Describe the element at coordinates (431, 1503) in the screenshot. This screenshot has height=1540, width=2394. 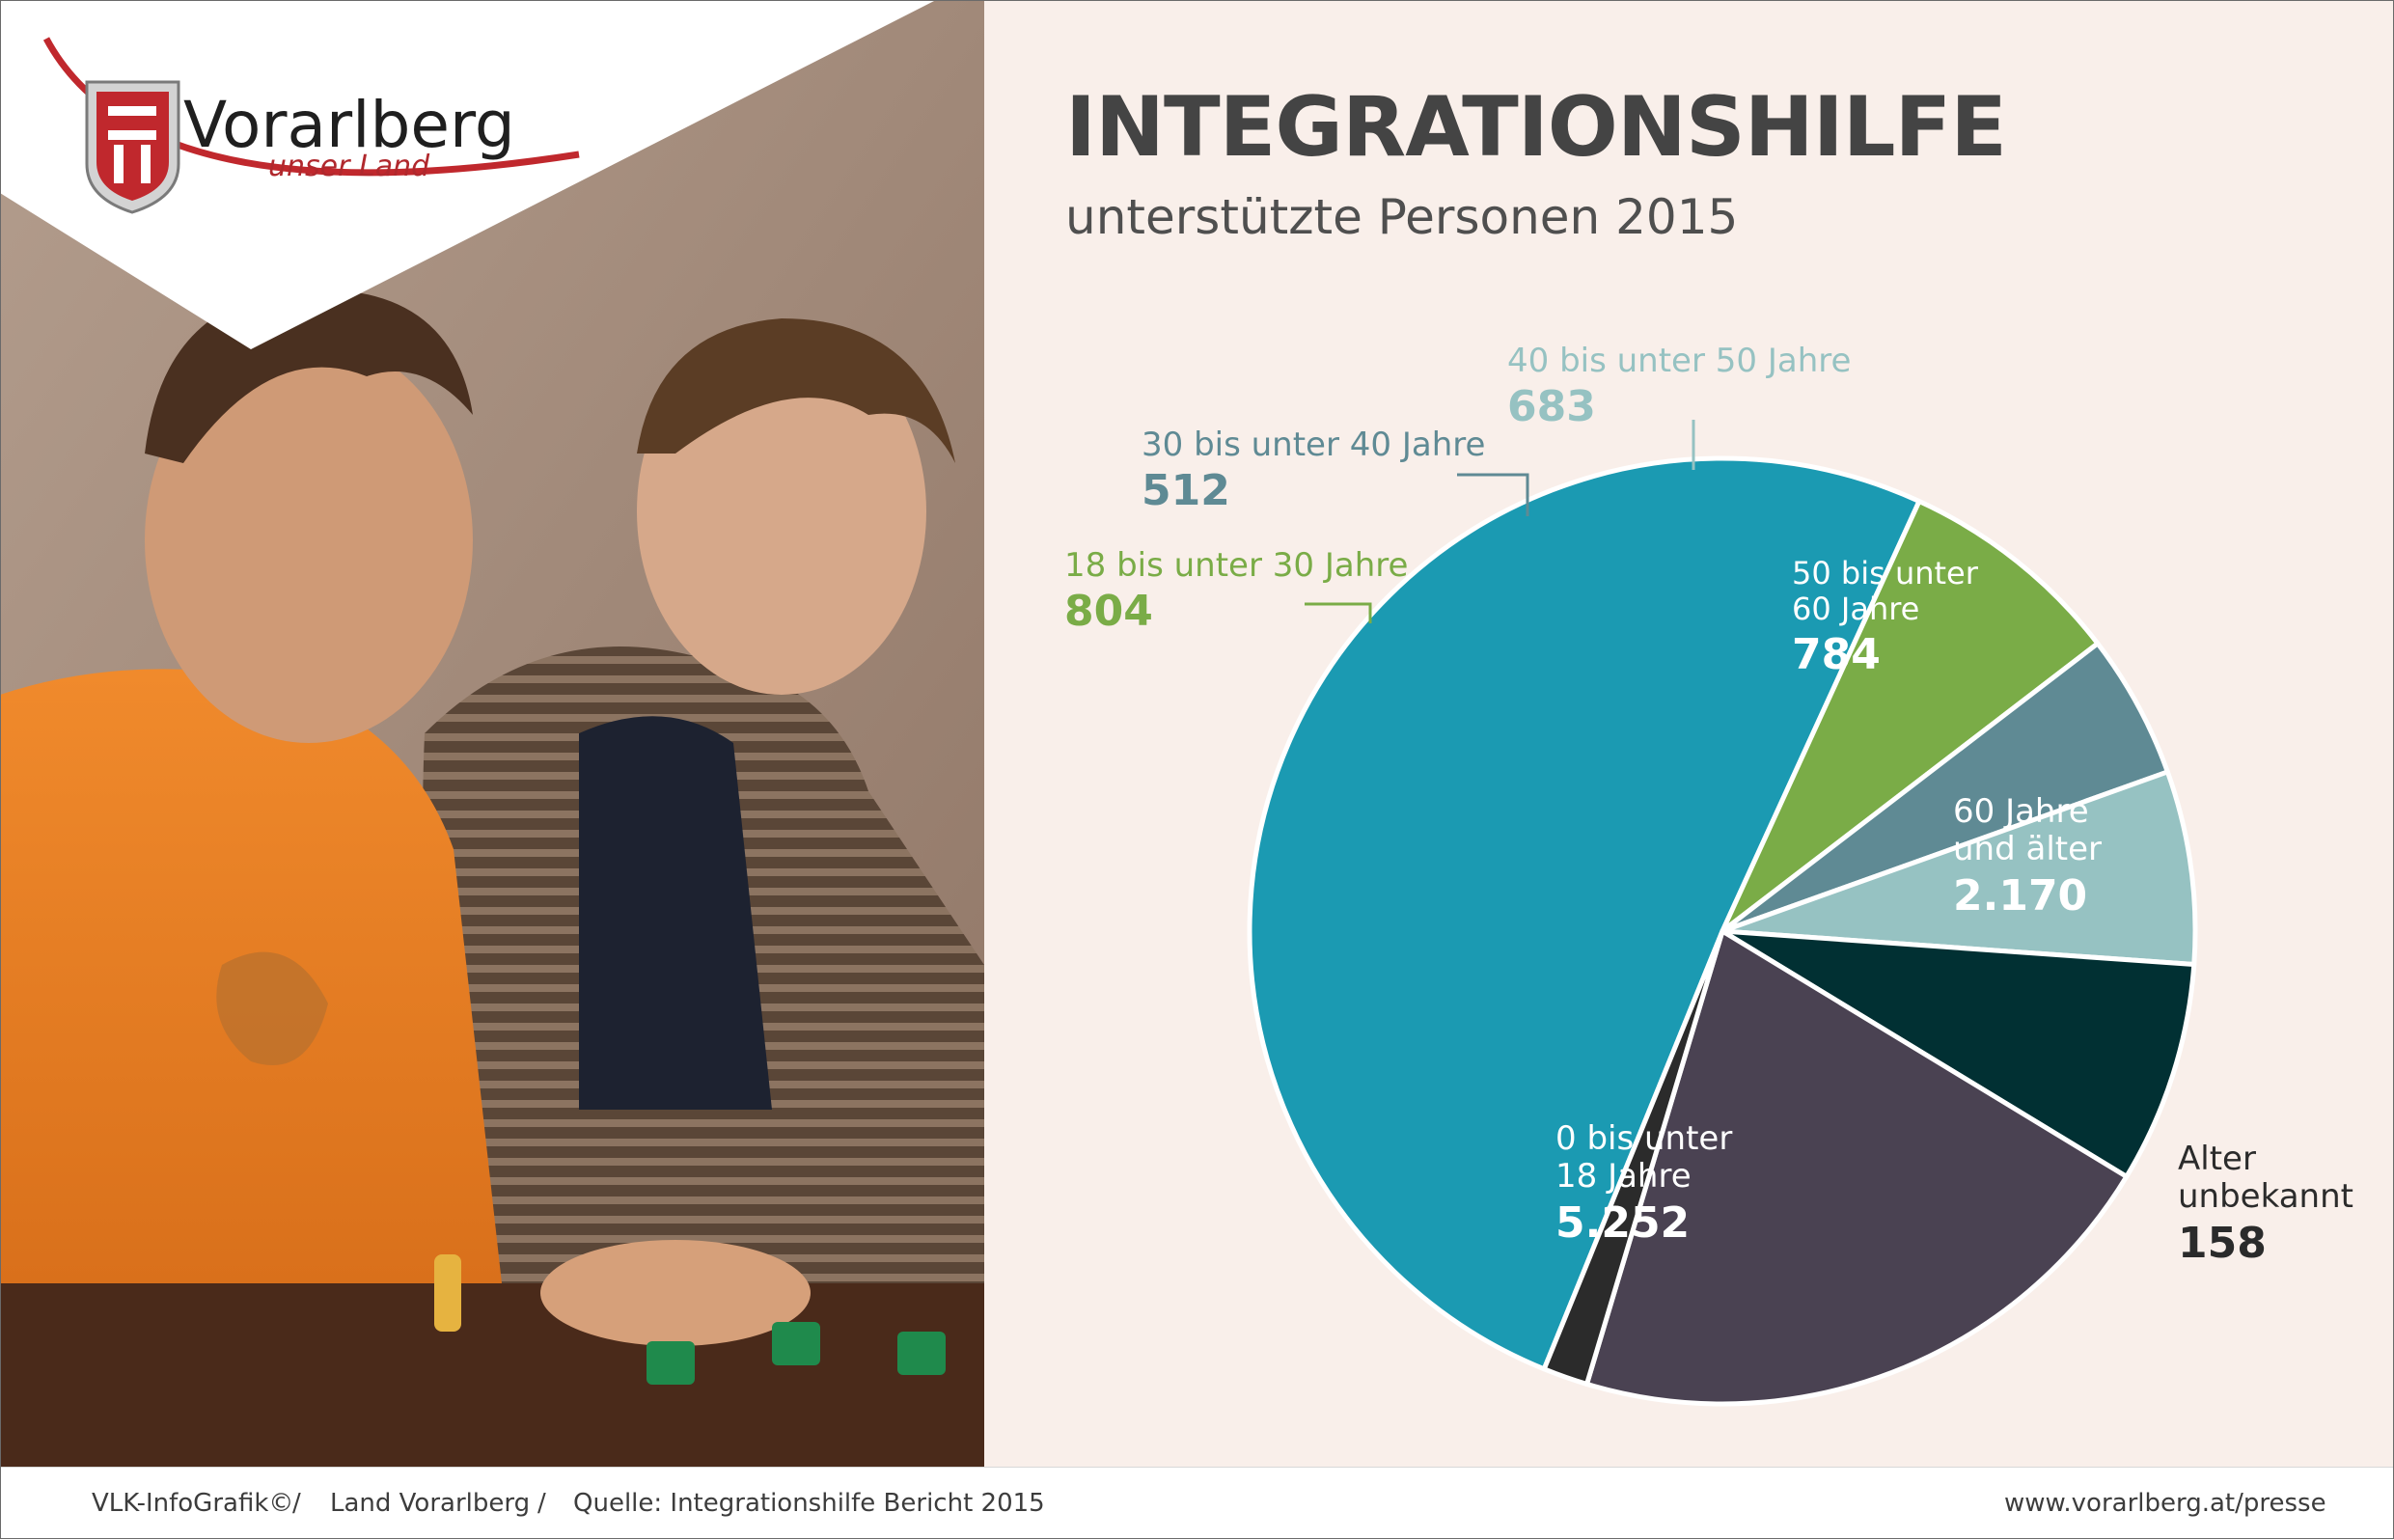
I see `footer-org: Land Vorarlberg` at that location.